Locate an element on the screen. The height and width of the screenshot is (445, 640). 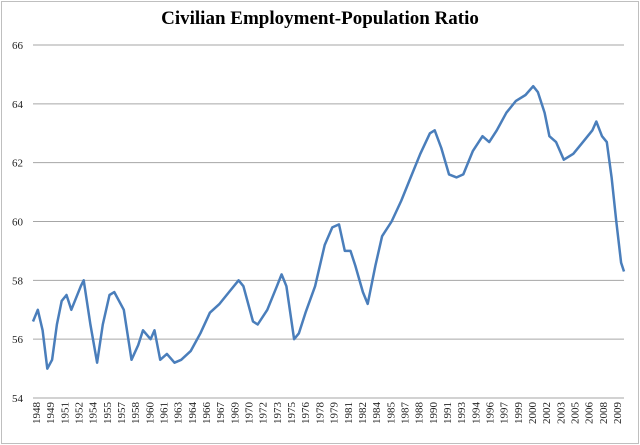
x-tick-label: 1982 is located at coordinates (363, 413).